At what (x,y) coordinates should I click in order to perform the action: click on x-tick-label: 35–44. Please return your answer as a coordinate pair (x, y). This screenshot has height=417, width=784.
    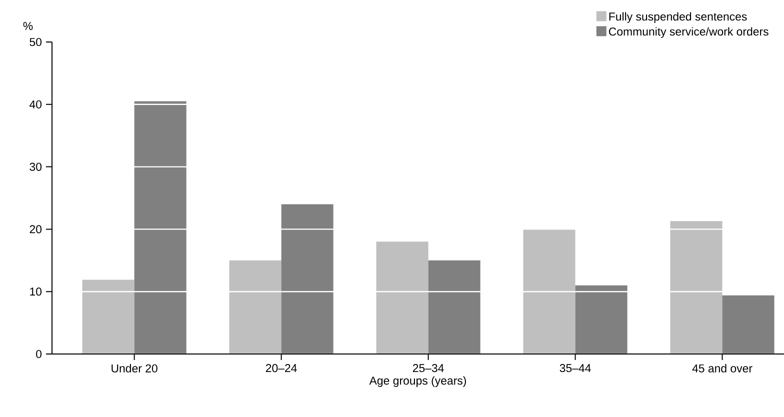
    Looking at the image, I should click on (575, 368).